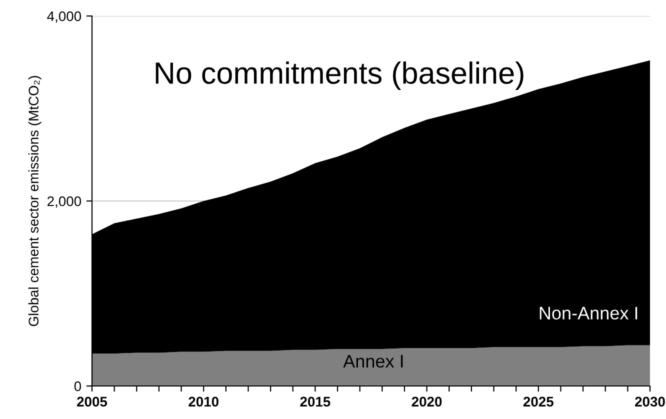 Image resolution: width=666 pixels, height=419 pixels. Describe the element at coordinates (427, 401) in the screenshot. I see `x-tick-label: 2020` at that location.